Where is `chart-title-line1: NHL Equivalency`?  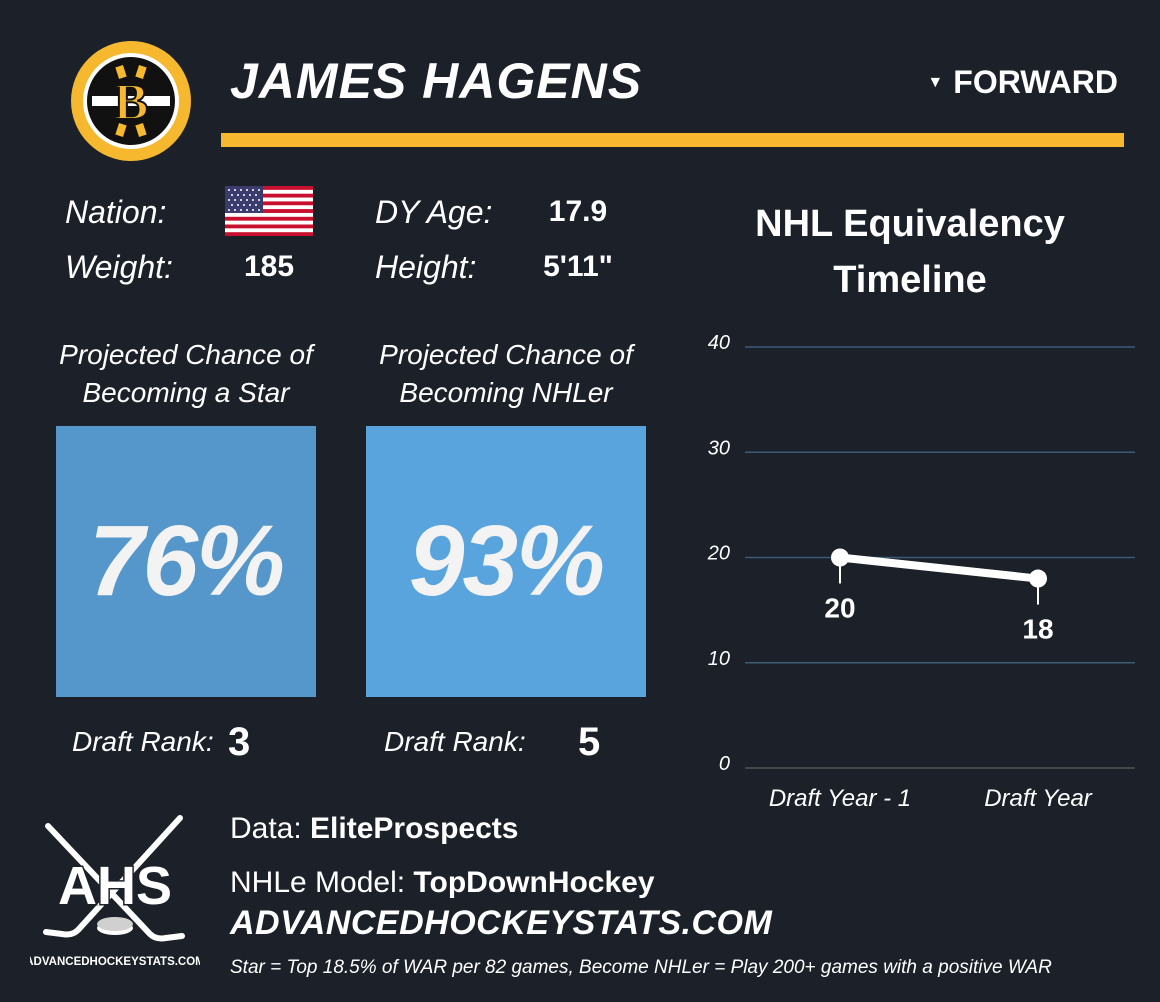
chart-title-line1: NHL Equivalency is located at coordinates (910, 224).